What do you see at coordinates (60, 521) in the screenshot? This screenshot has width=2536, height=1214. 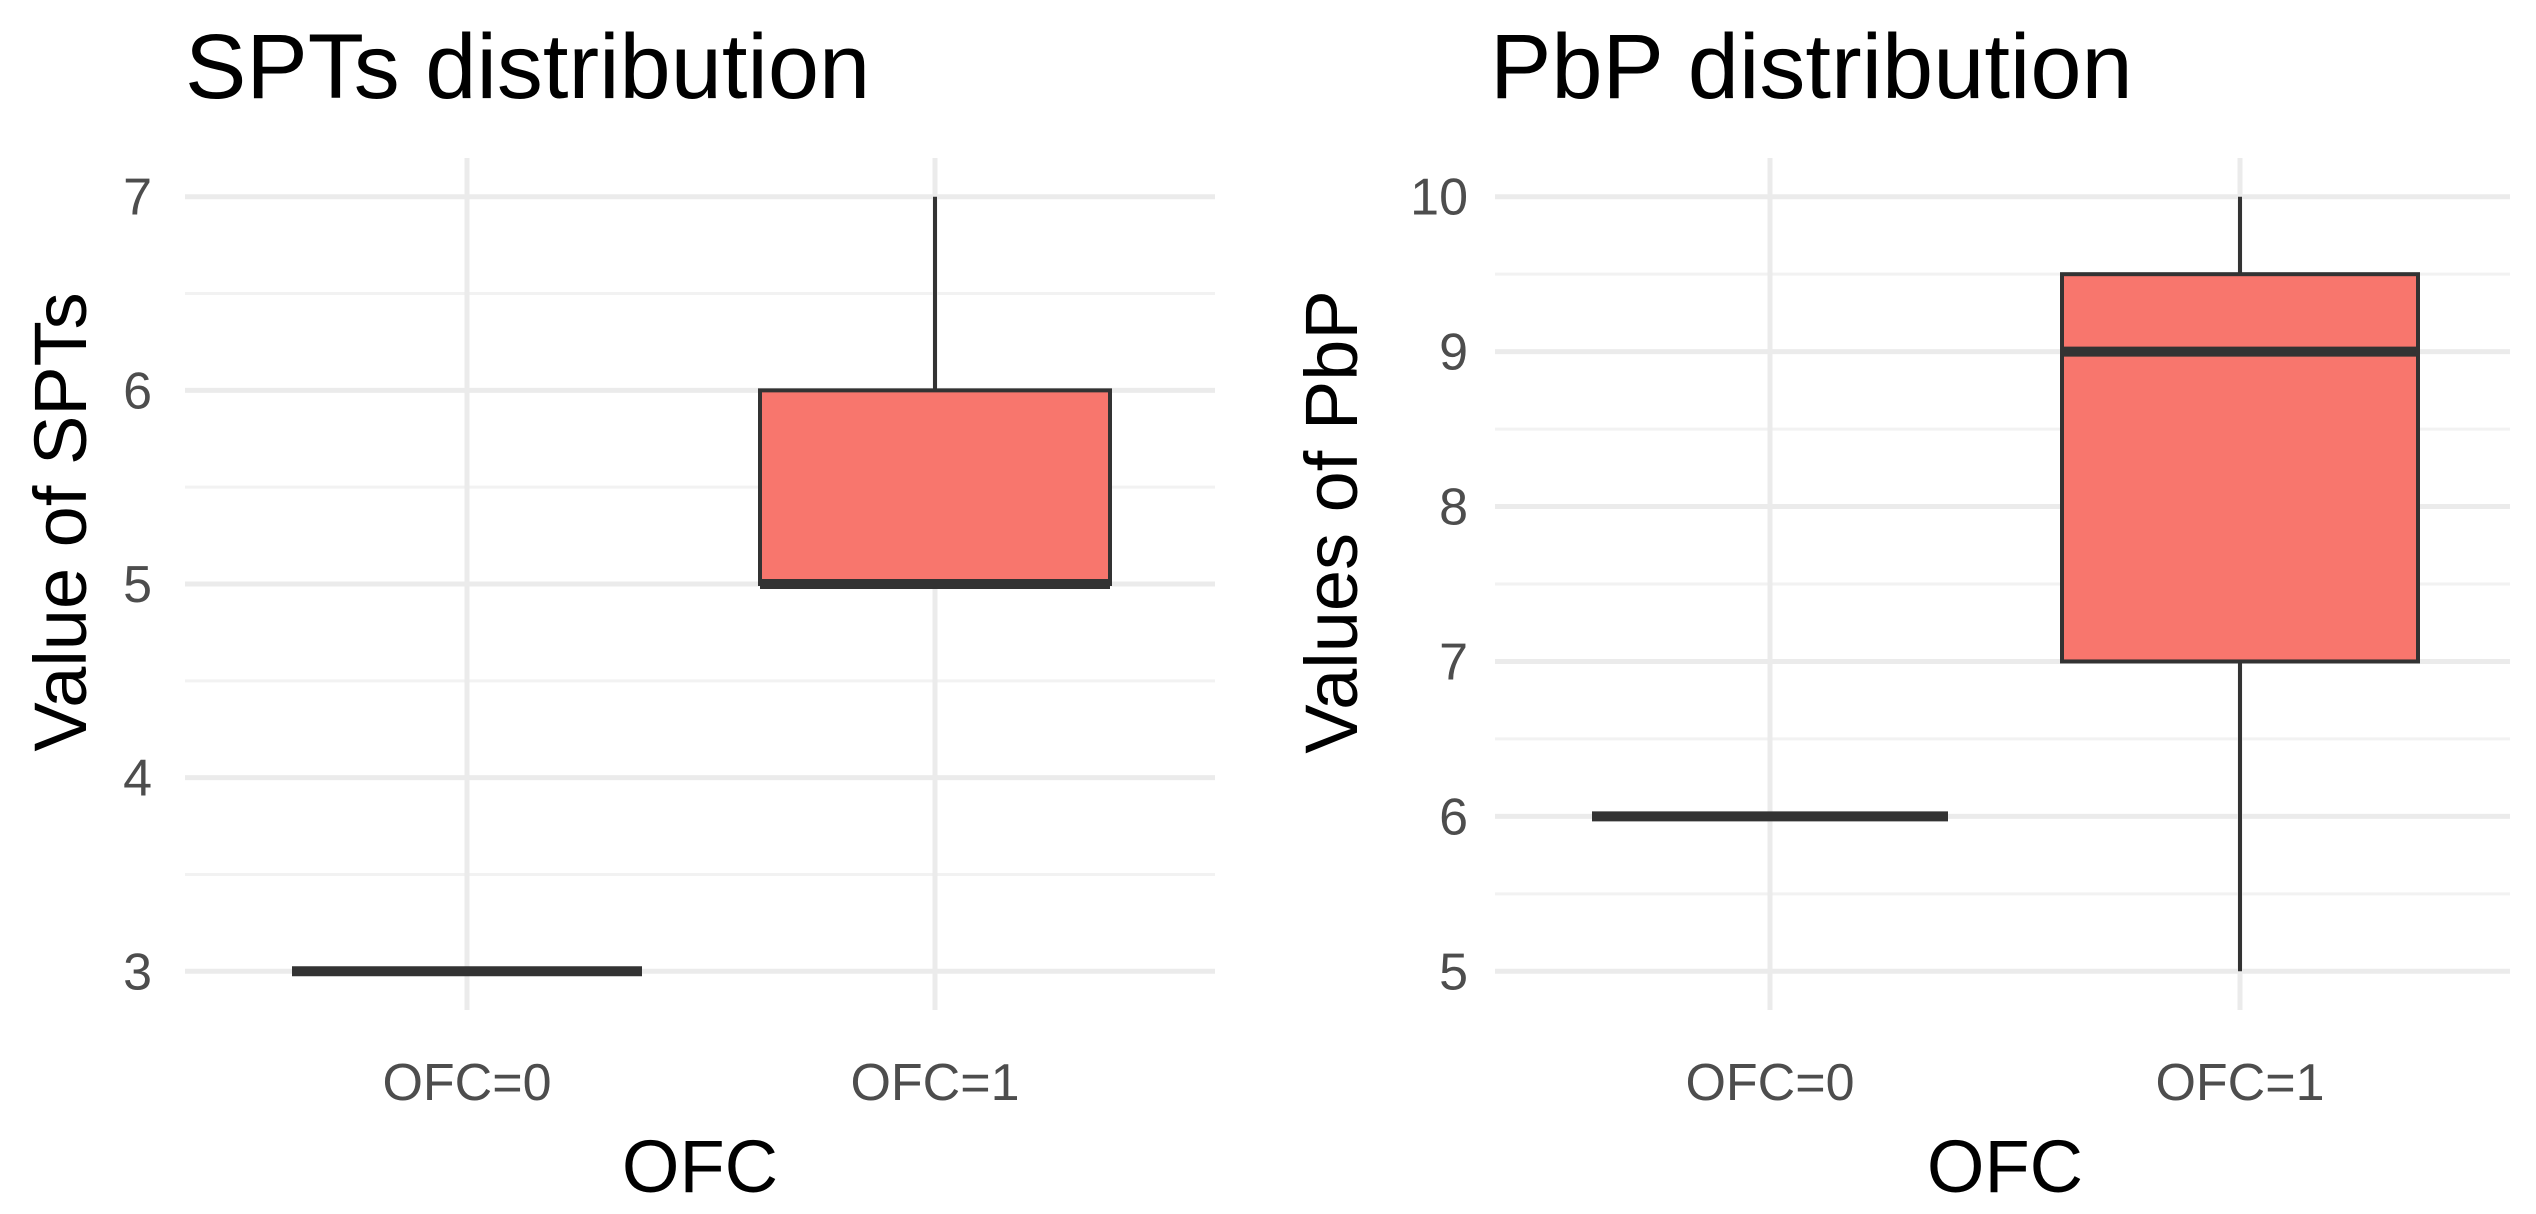 I see `y-axis-label: Value of SPTs` at bounding box center [60, 521].